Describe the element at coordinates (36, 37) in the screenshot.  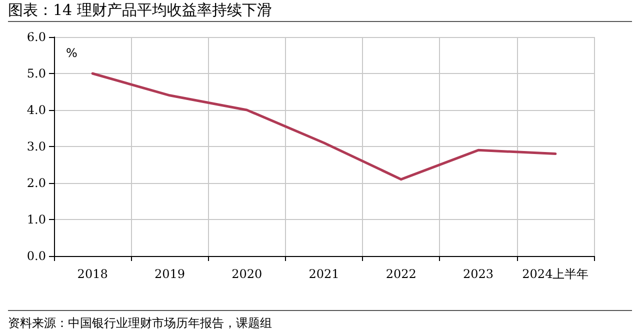
I see `y-tick-label: 6.0` at that location.